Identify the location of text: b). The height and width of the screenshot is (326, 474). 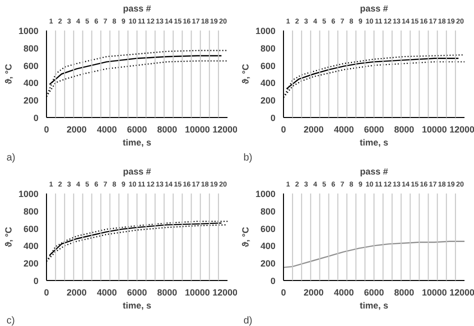
(248, 158).